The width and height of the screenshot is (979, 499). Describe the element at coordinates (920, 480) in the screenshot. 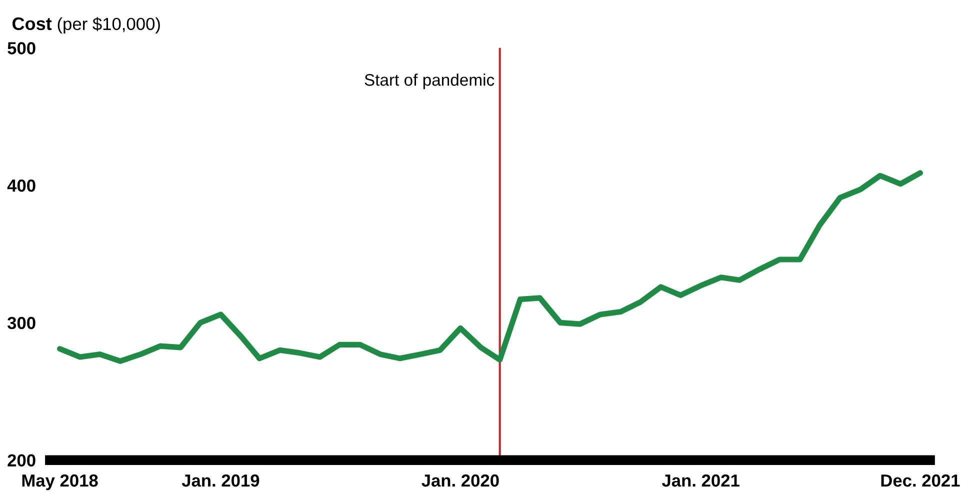

I see `x-tick-label: Dec. 2021` at that location.